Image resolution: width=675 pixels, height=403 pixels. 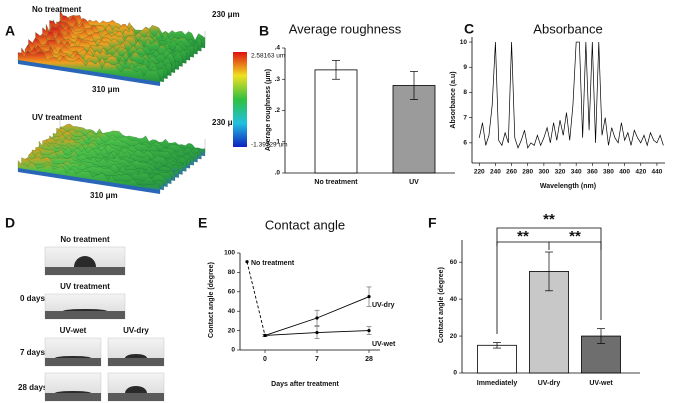 What do you see at coordinates (567, 28) in the screenshot?
I see `chart-title: Absorbance` at bounding box center [567, 28].